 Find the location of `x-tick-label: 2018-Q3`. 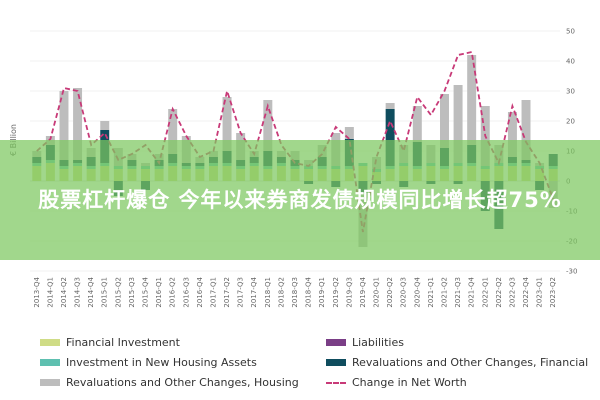

x-tick-label: 2018-Q3 is located at coordinates (295, 292).